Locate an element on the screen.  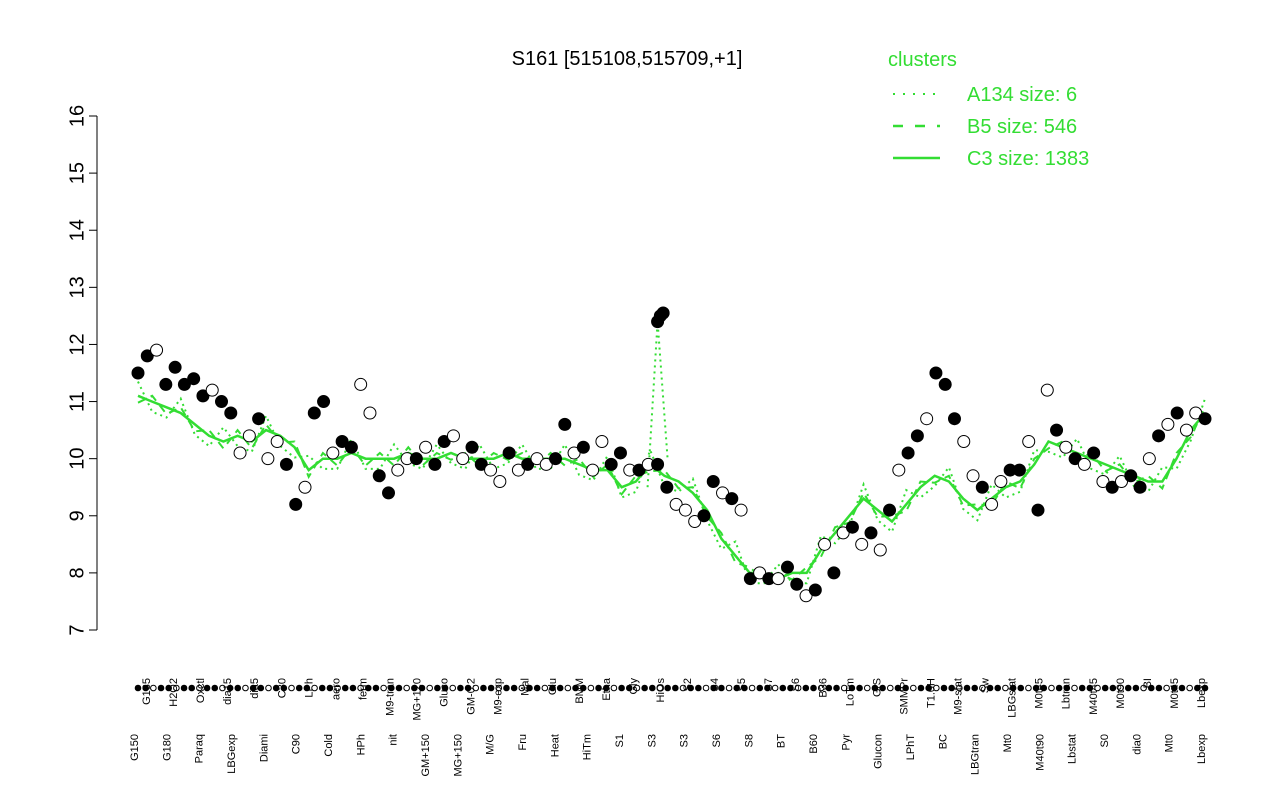
x-tick-label: M9-tran is located at coordinates (390, 697).